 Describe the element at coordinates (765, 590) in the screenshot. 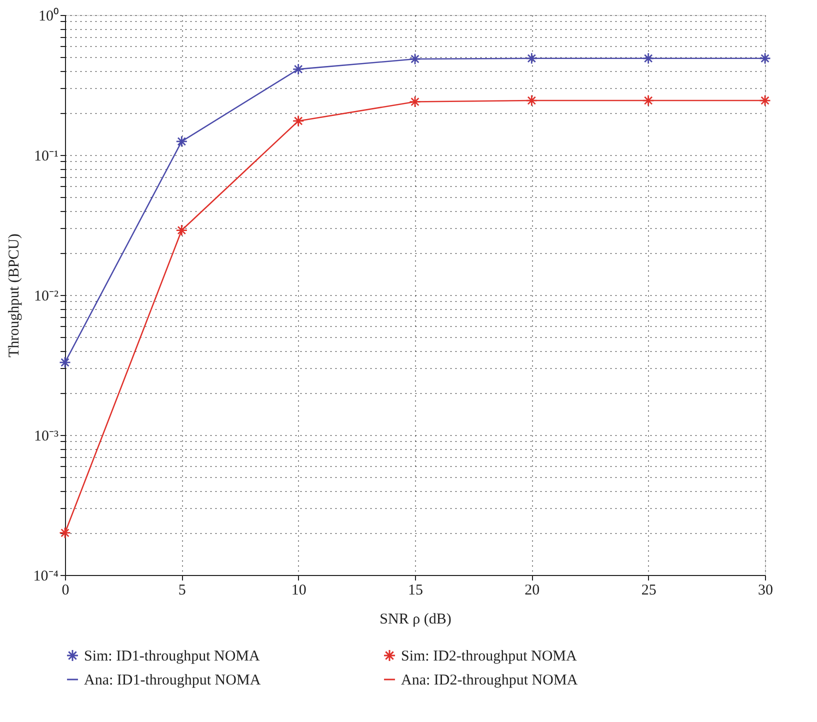

I see `x-tick-label: 30` at that location.